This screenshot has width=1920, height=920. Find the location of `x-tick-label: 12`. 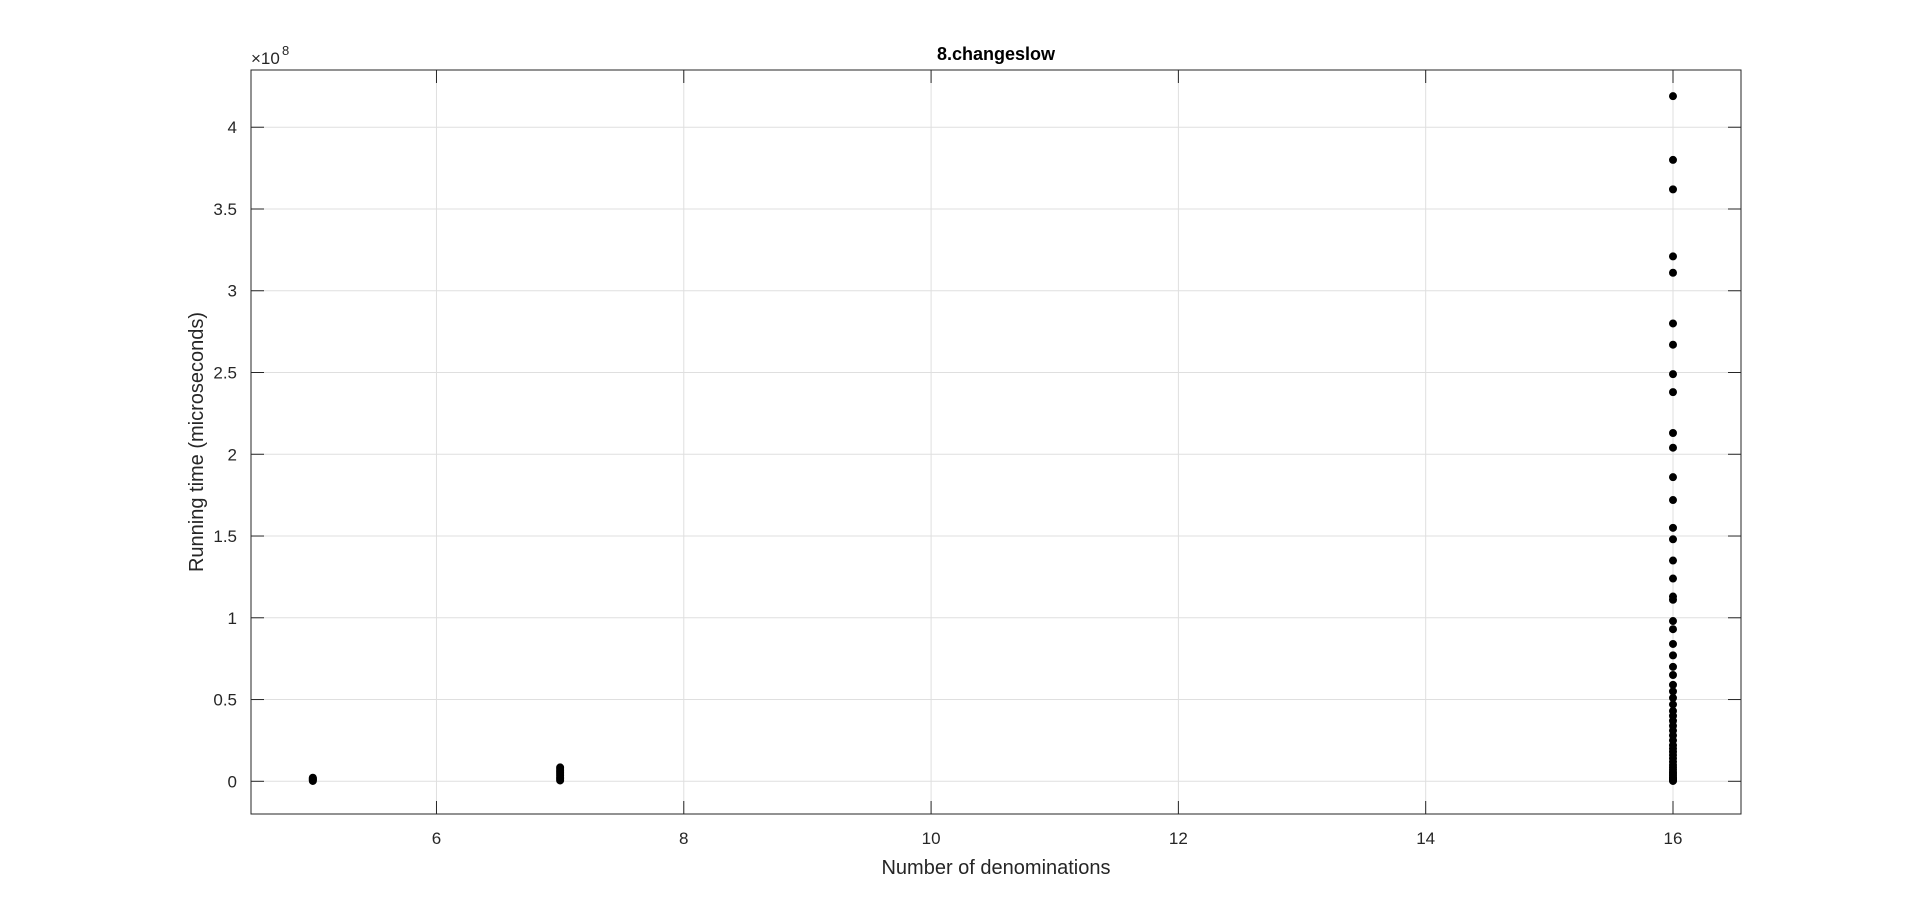

x-tick-label: 12 is located at coordinates (1178, 838).